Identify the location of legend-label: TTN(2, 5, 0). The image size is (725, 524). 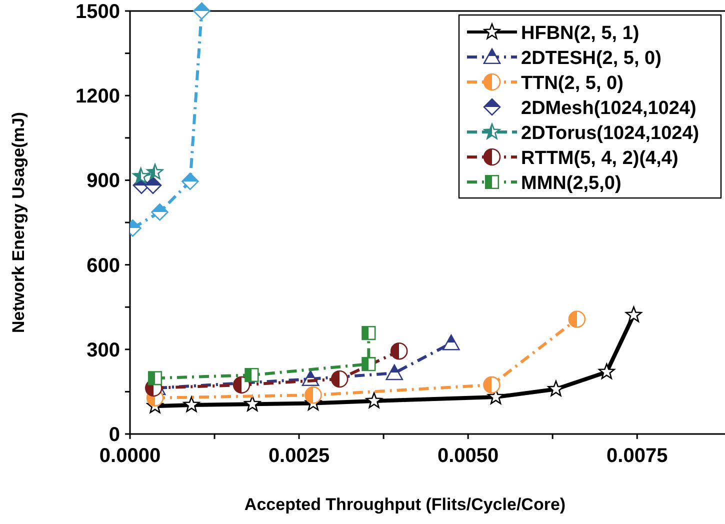
(572, 83).